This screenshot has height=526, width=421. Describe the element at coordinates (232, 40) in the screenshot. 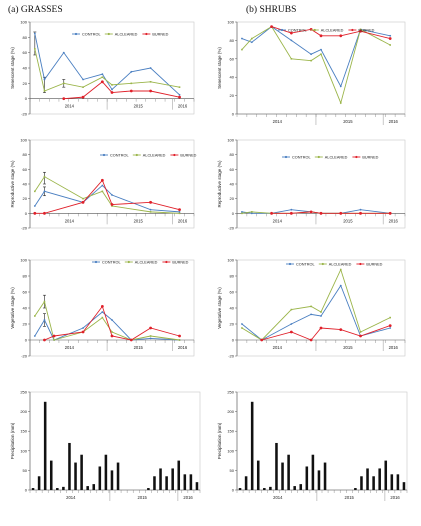

I see `shrubs-senescent-y-tick-label: 80` at that location.